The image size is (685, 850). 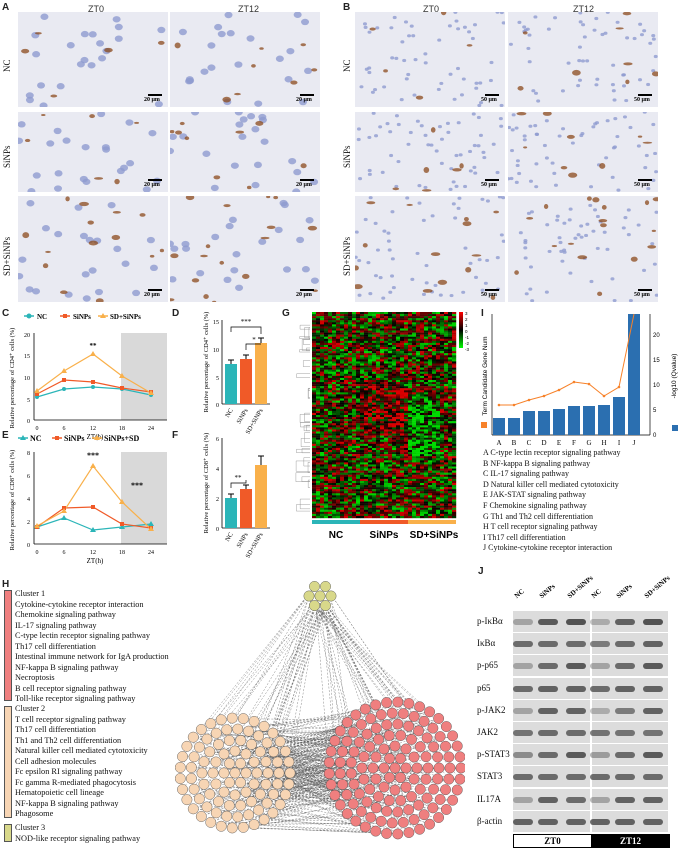 What do you see at coordinates (121, 438) in the screenshot?
I see `legend-sinpssd: SiNPs+SD` at bounding box center [121, 438].